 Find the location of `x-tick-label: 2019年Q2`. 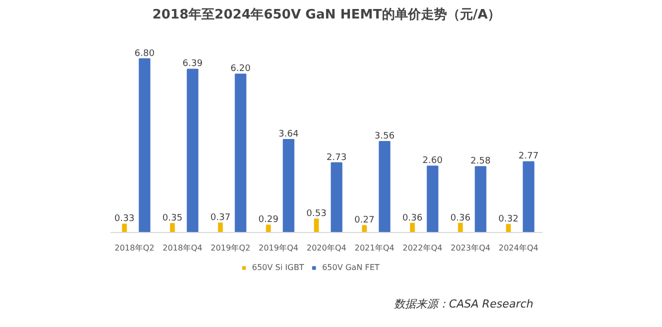

x-tick-label: 2019年Q2 is located at coordinates (230, 248).